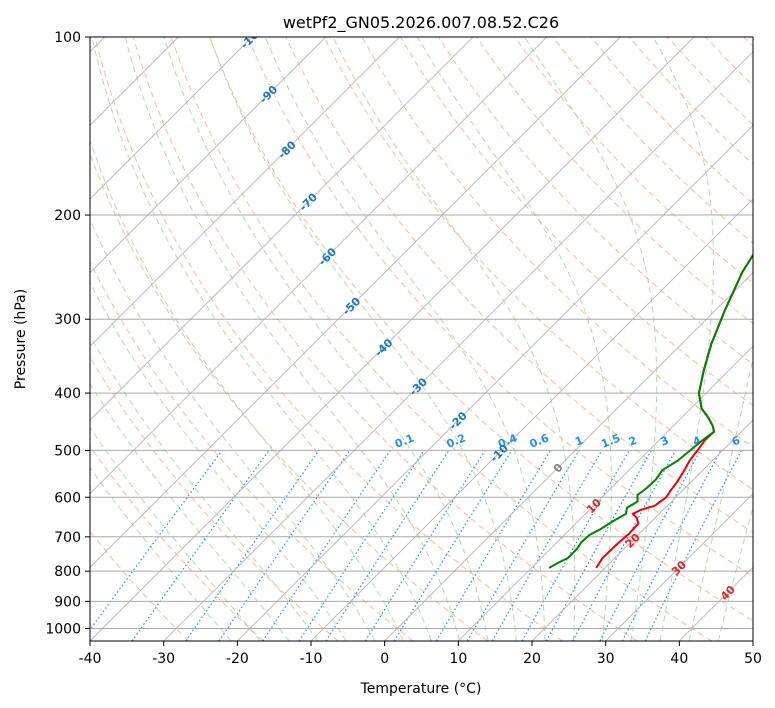 This screenshot has height=708, width=775. What do you see at coordinates (665, 441) in the screenshot?
I see `mixing-ratio-label: 3` at bounding box center [665, 441].